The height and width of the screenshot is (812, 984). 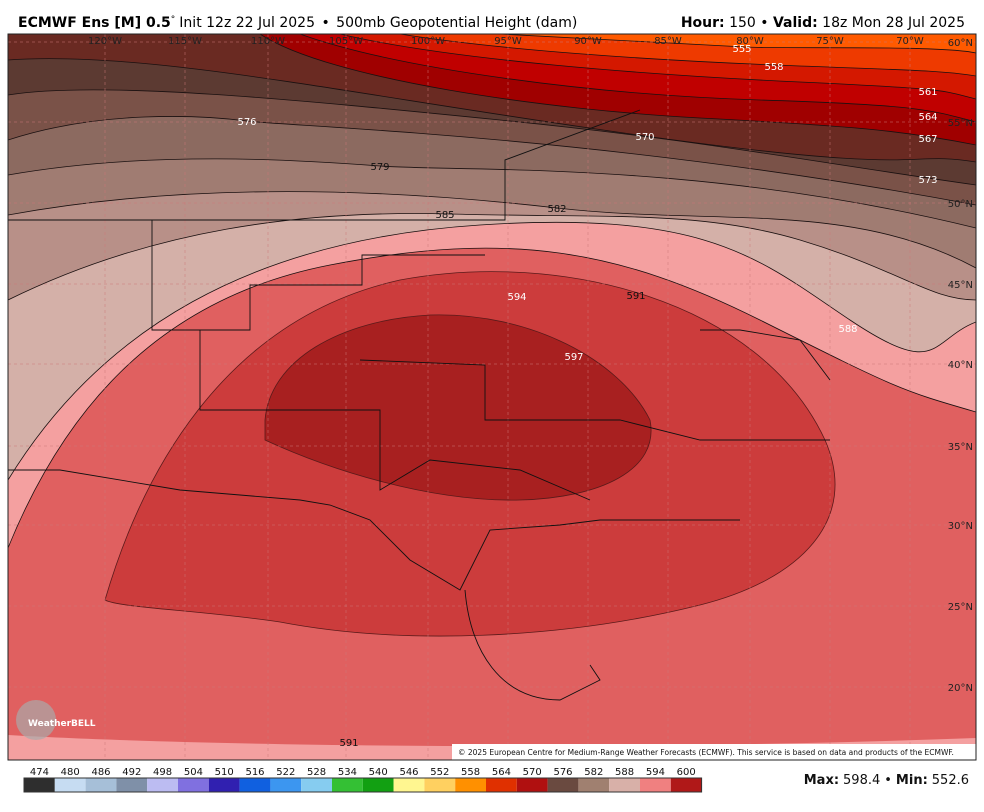 What do you see at coordinates (960, 526) in the screenshot?
I see `latitude-label: 30°N` at bounding box center [960, 526].